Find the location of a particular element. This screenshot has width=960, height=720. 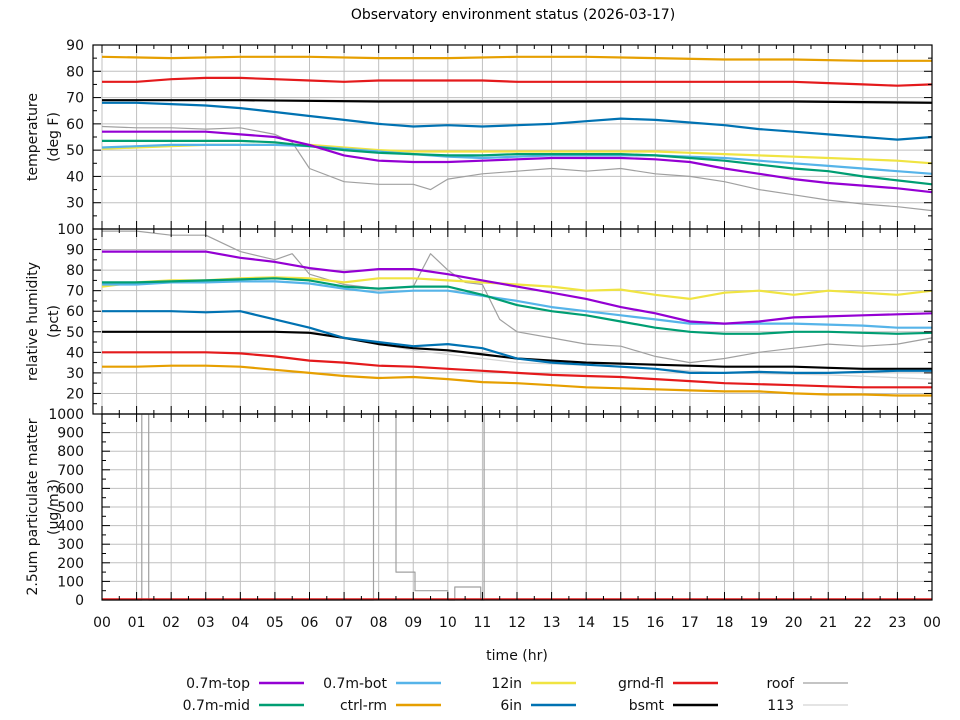

legend-label: 0.7m-bot is located at coordinates (355, 684).